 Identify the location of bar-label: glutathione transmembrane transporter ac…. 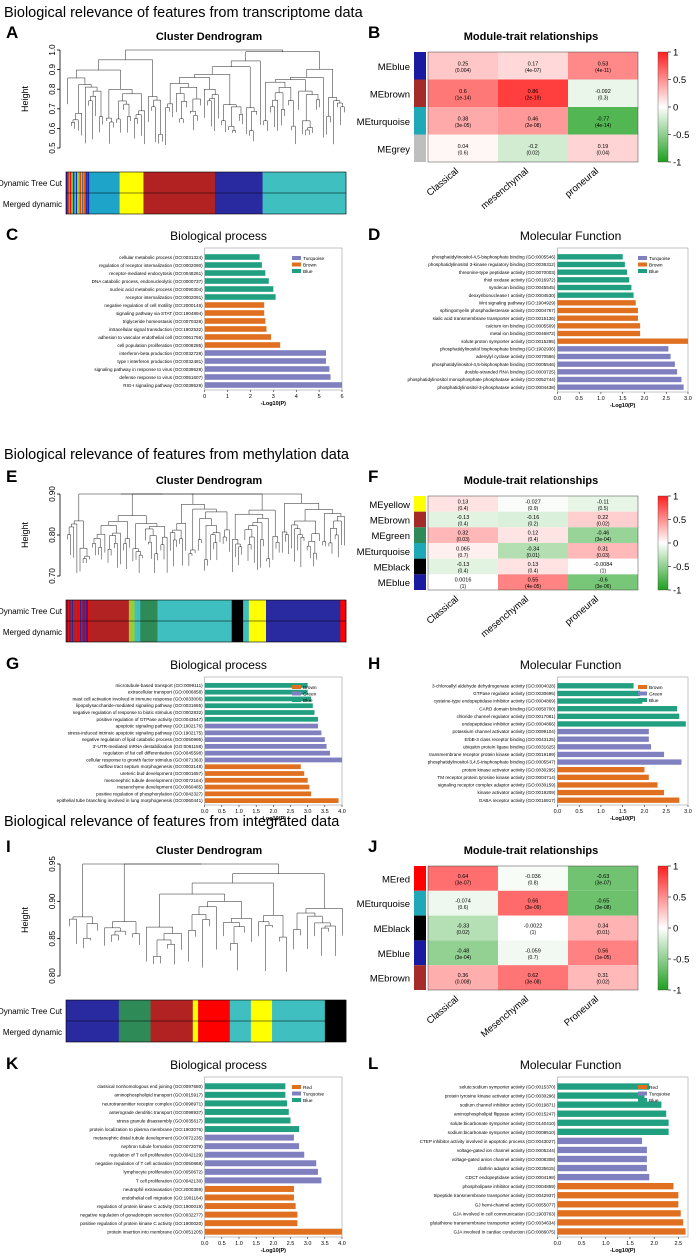
(493, 1222).